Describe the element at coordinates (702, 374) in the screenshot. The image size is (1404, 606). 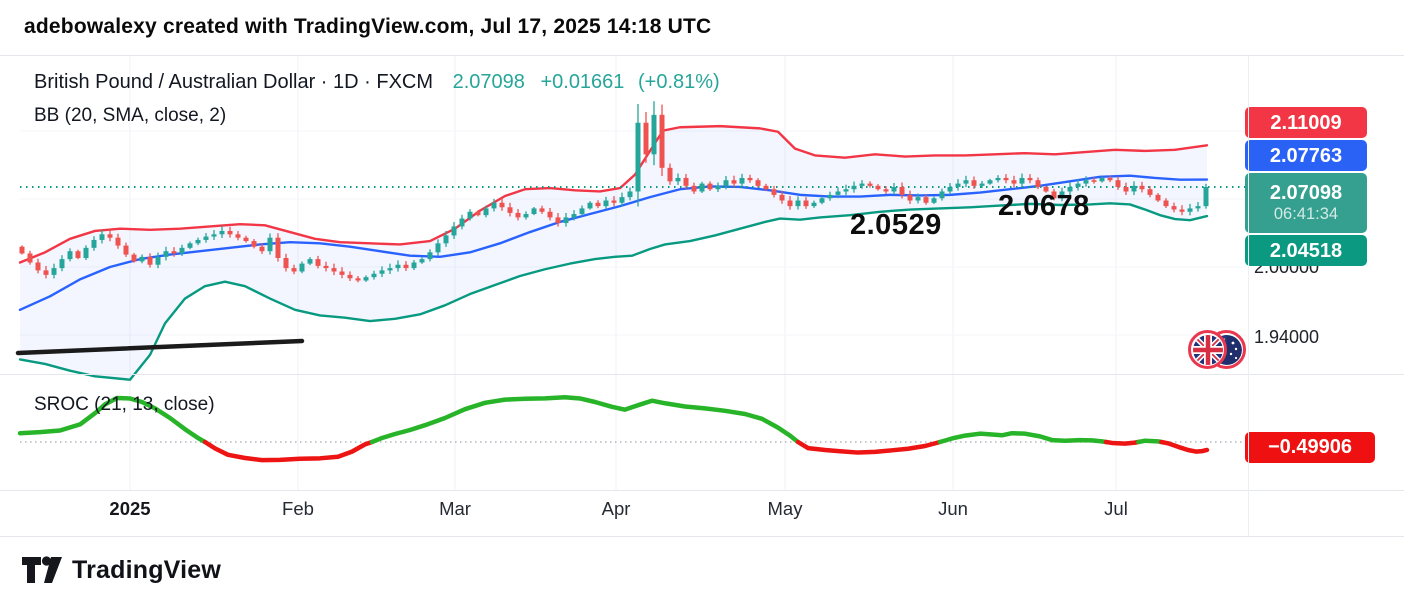
I see `panel-divider` at that location.